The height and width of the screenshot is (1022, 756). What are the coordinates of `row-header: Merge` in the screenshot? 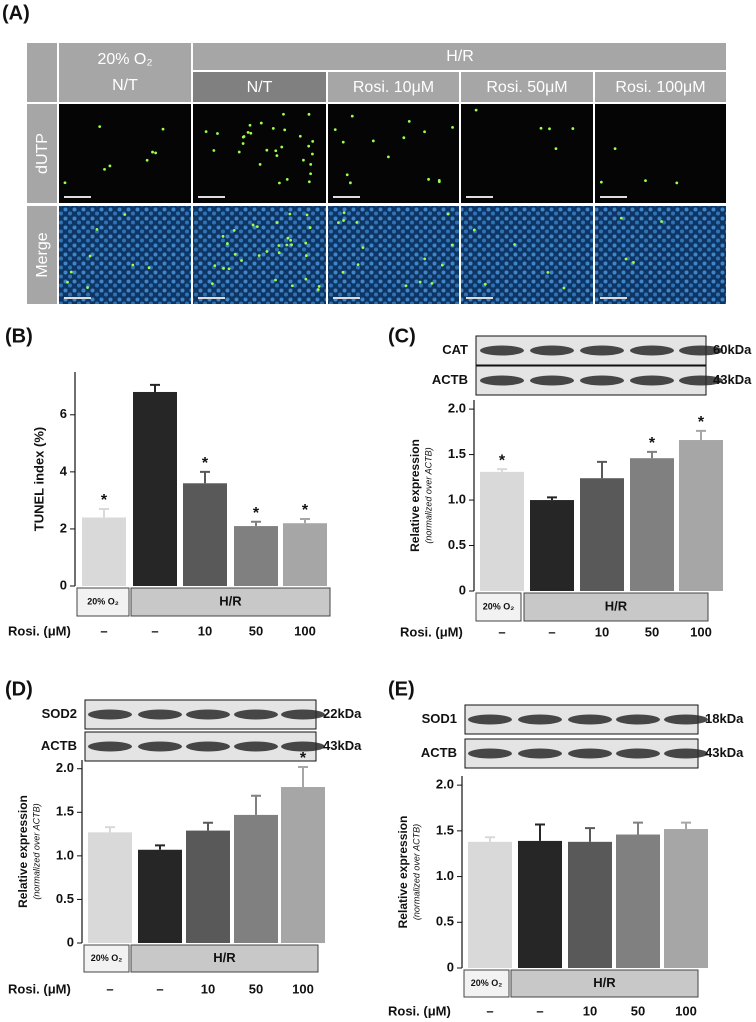 It's located at (42, 254).